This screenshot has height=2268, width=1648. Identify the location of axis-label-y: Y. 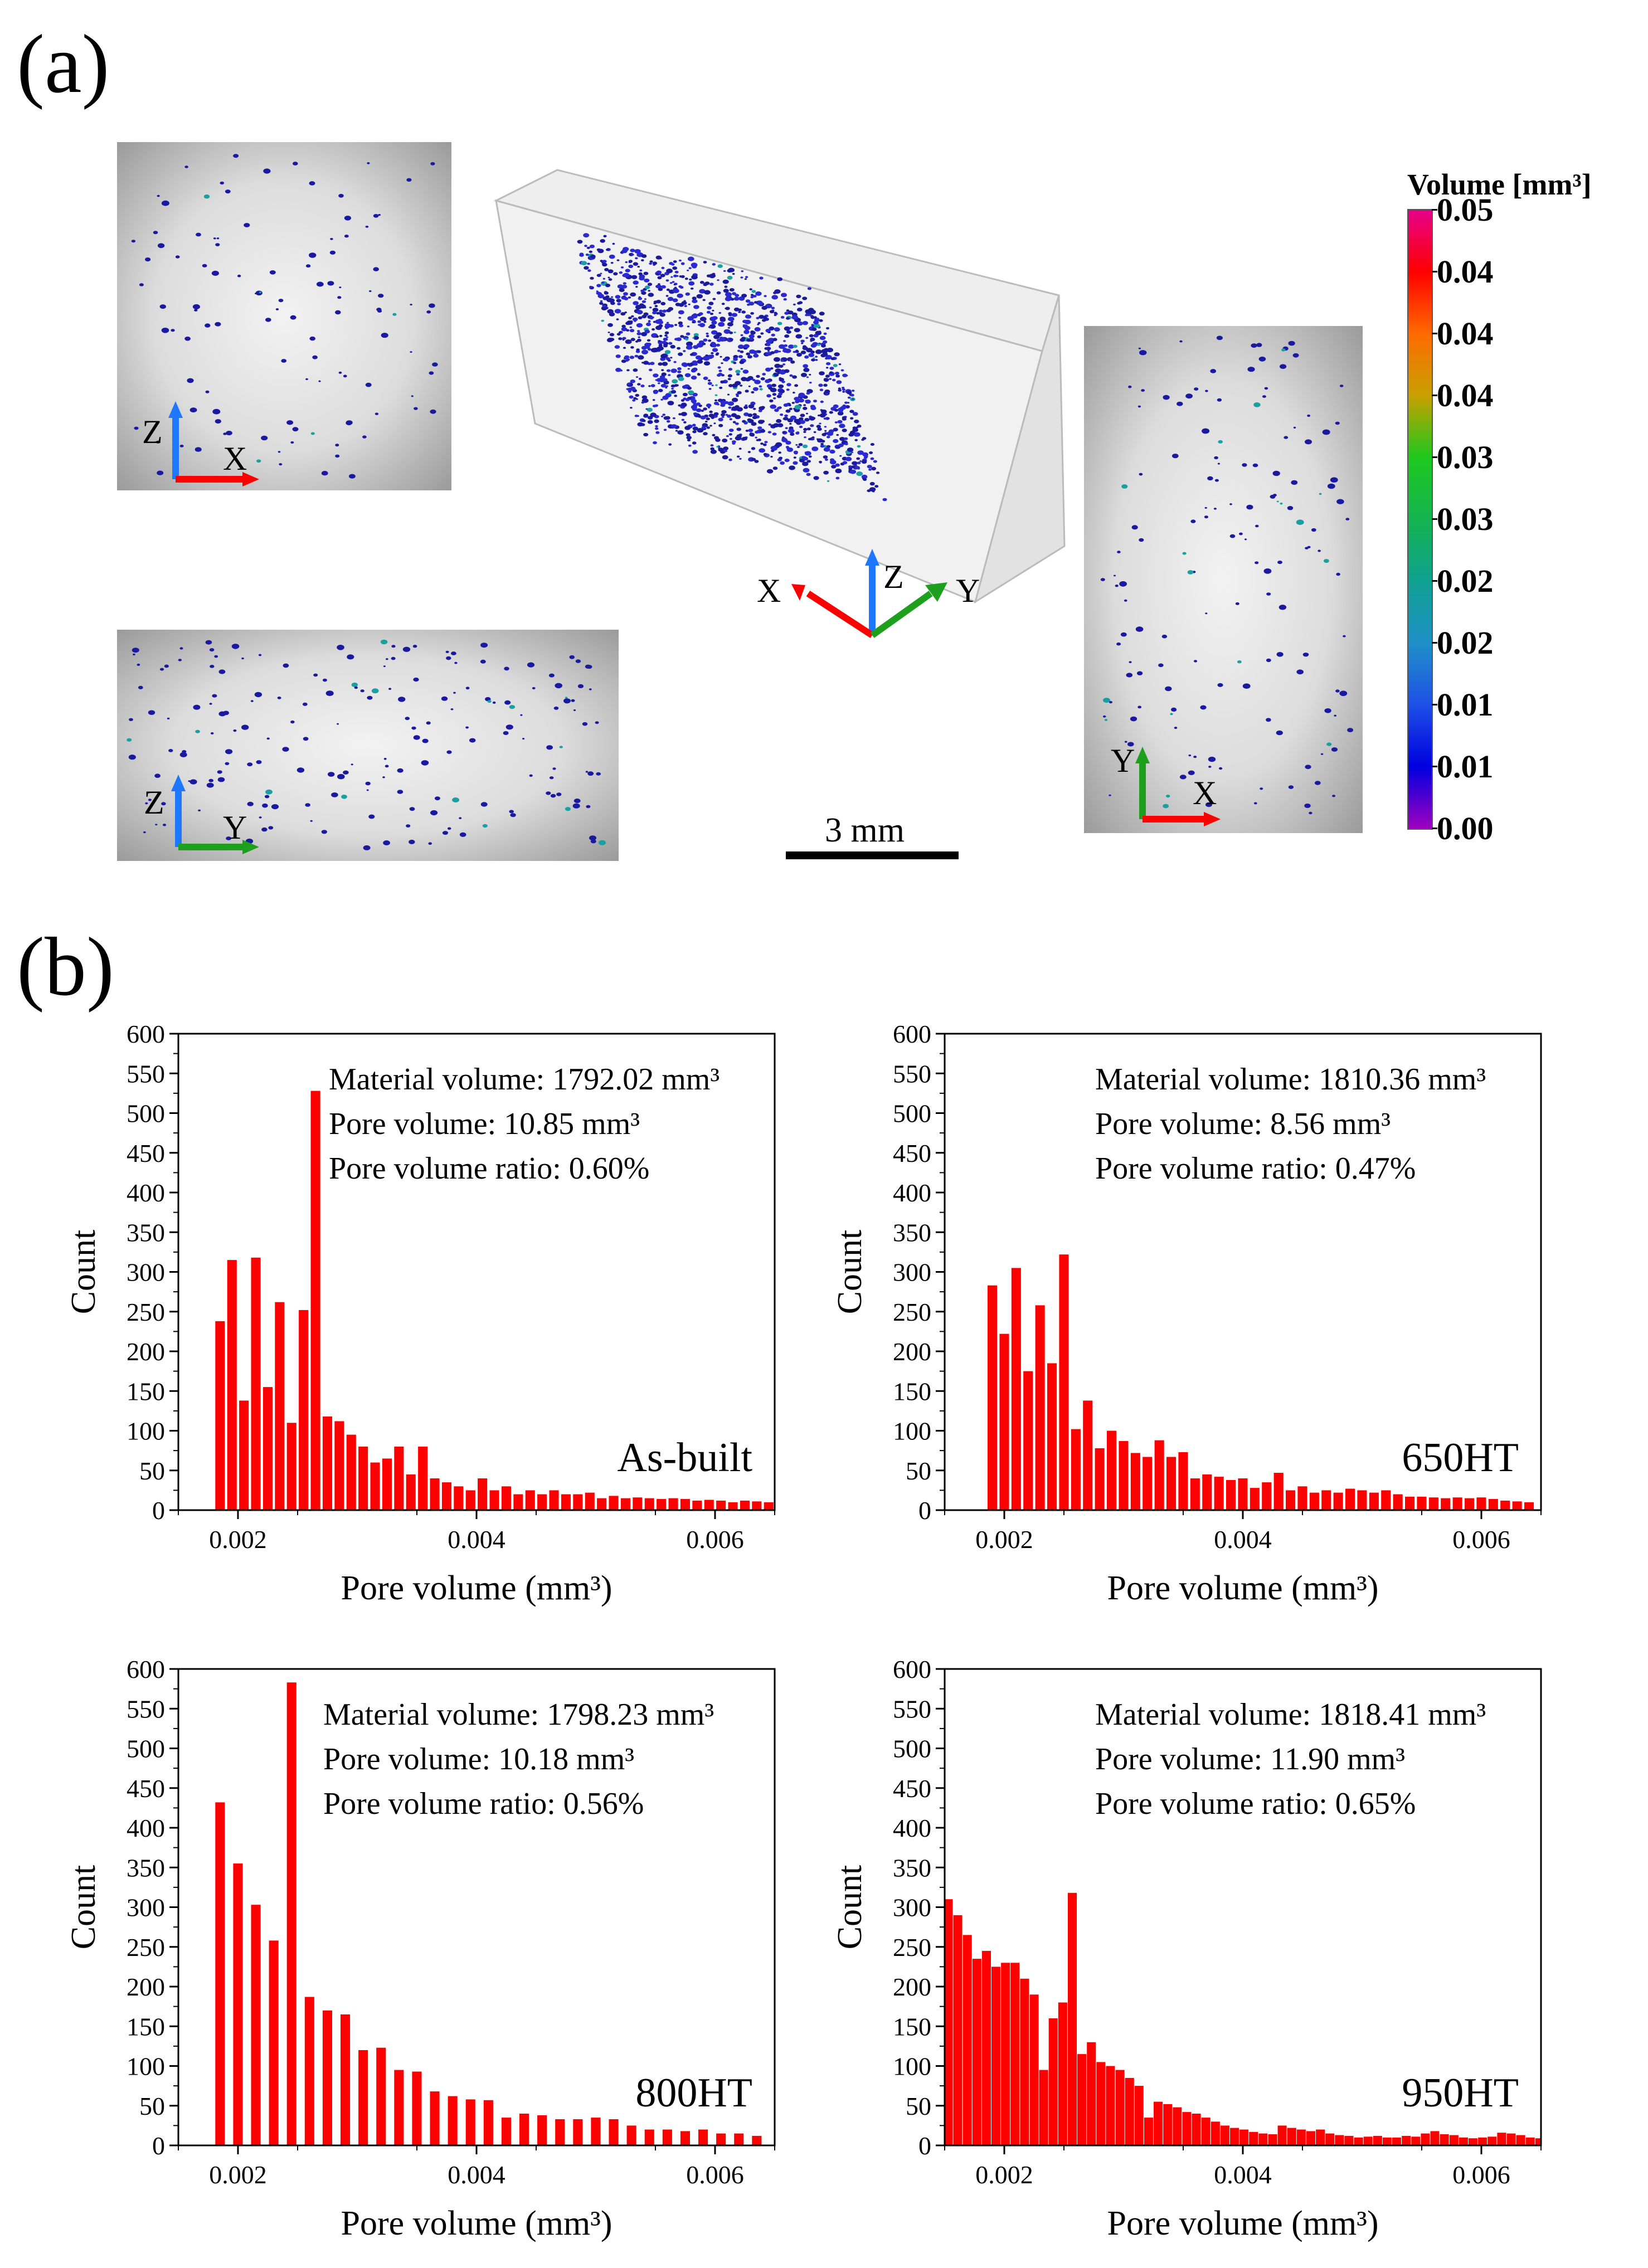
(1123, 760).